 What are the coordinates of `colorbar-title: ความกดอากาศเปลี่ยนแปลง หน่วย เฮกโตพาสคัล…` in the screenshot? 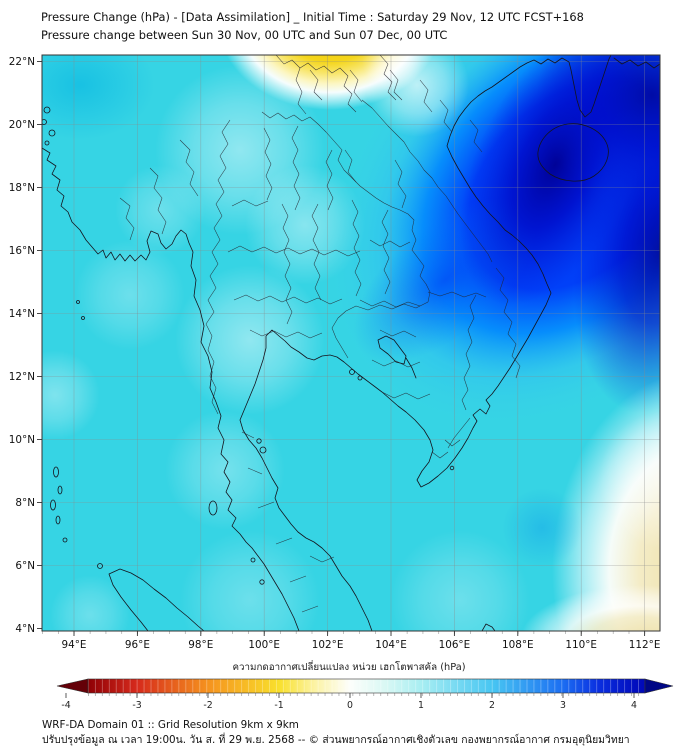 It's located at (348, 666).